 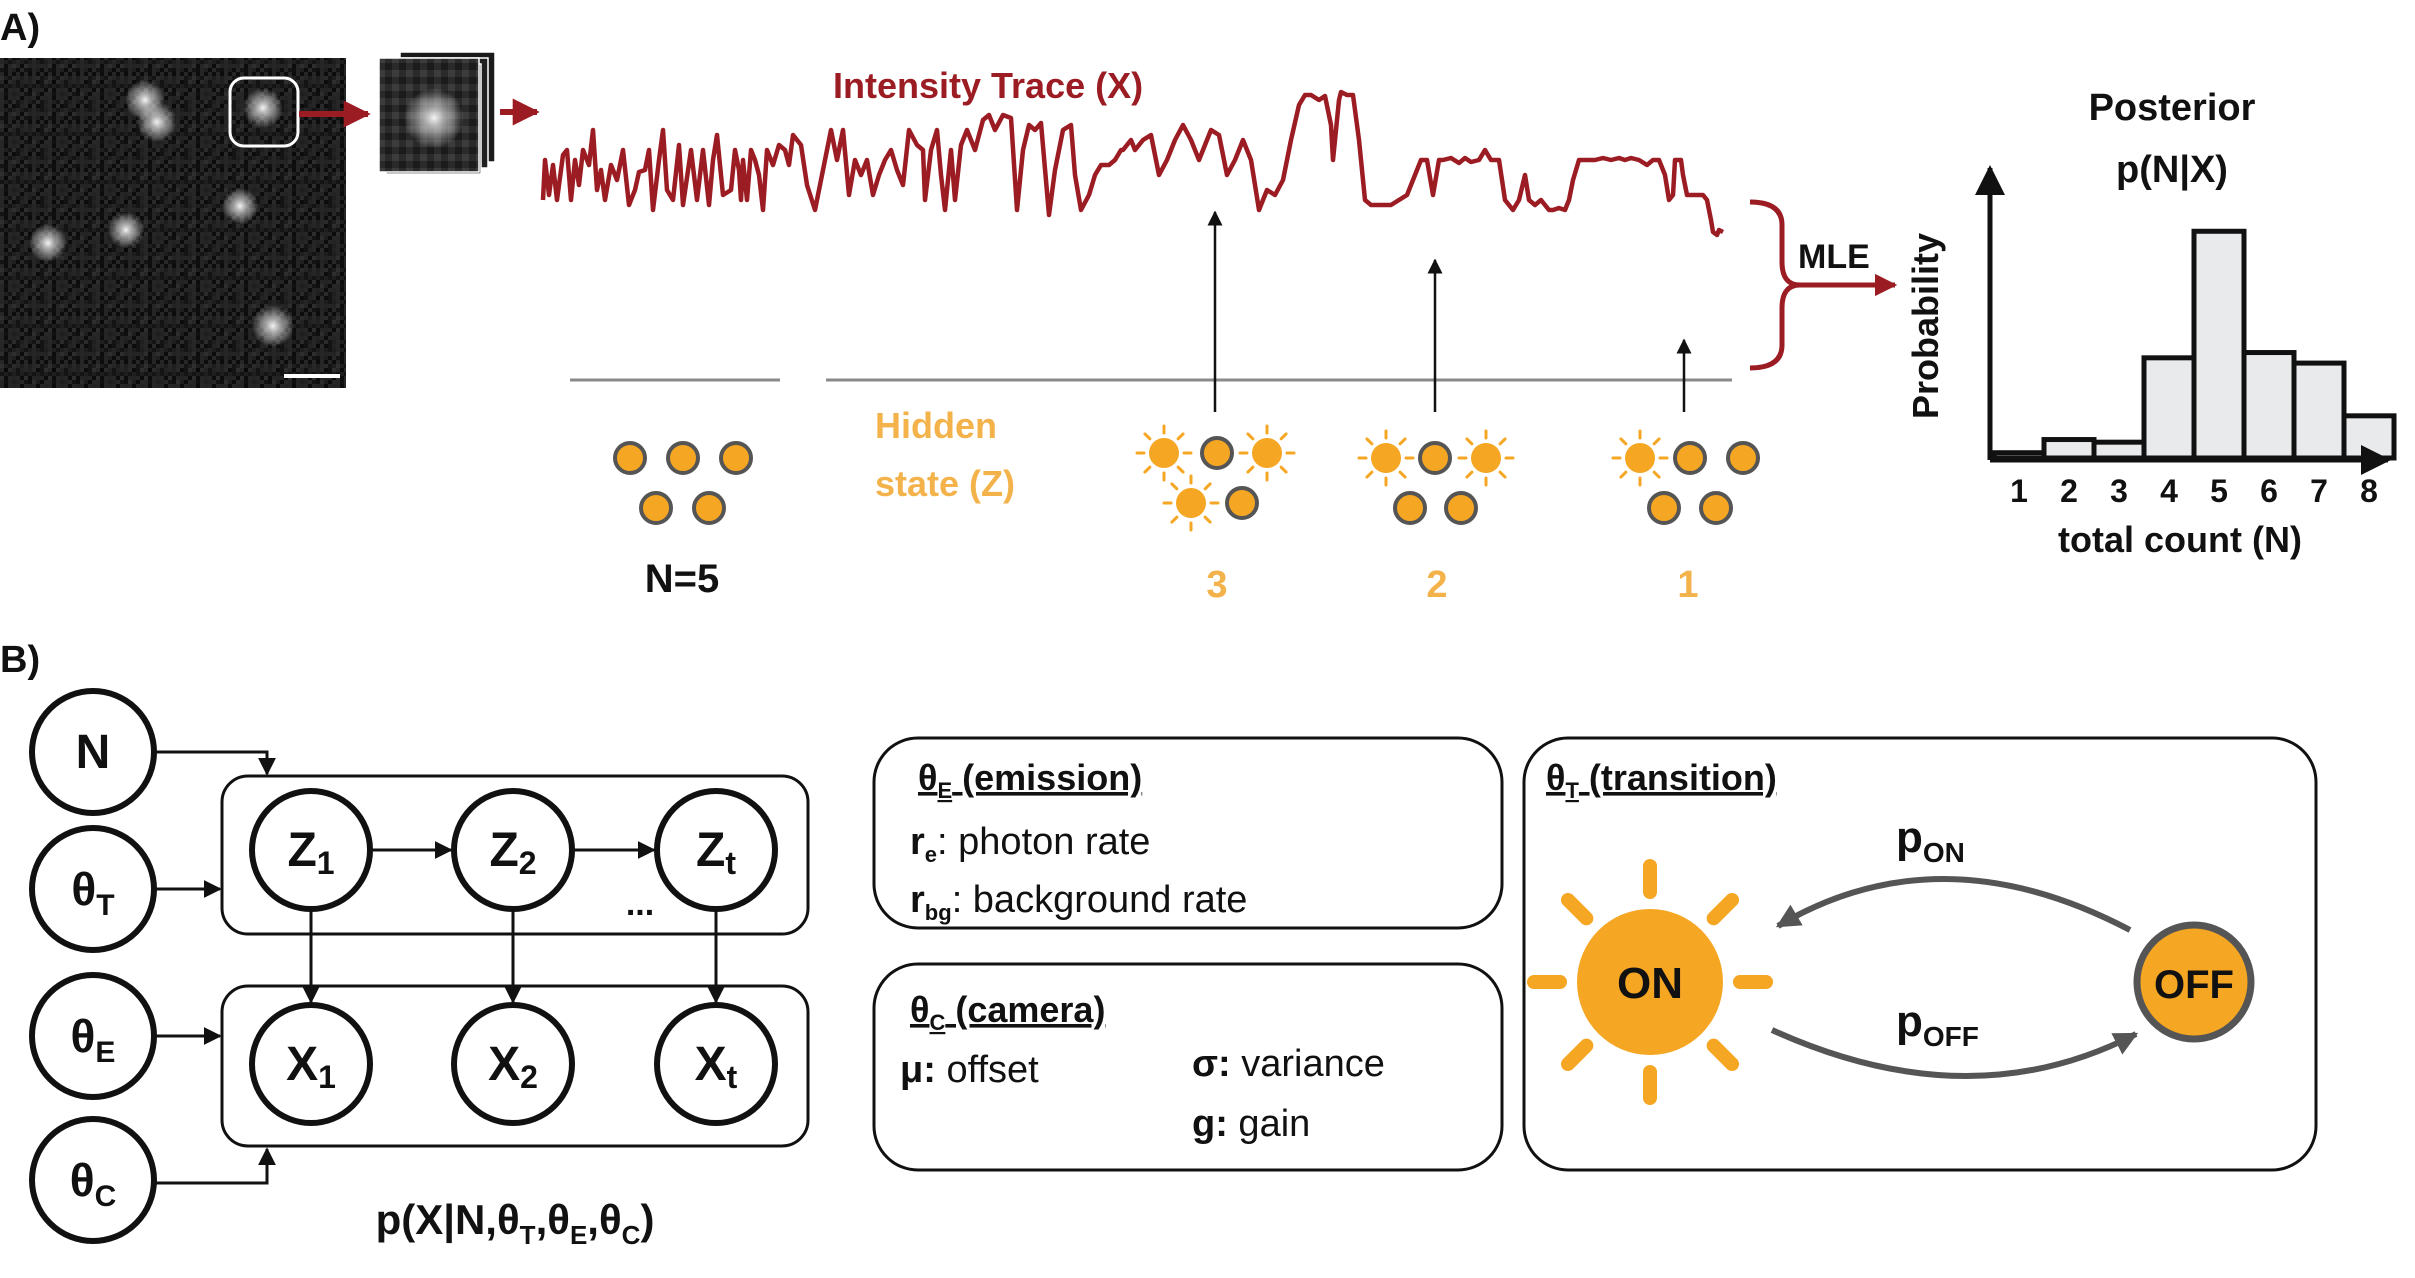 I want to click on camera-title: θC (camera), so click(x=1007, y=1012).